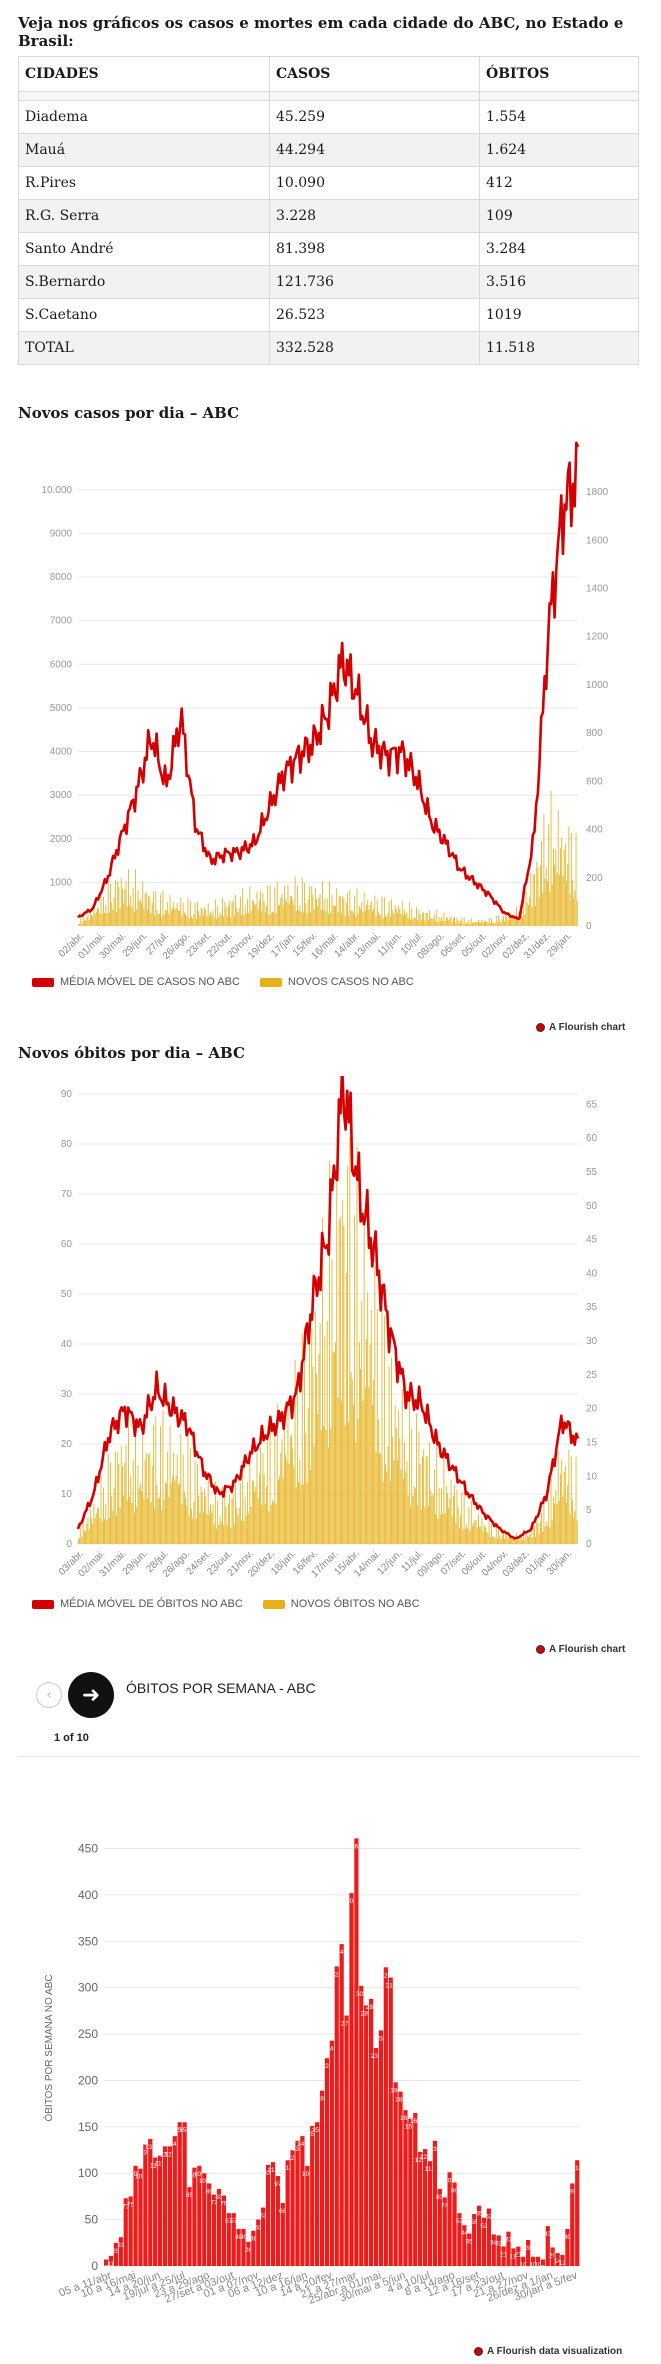 The image size is (661, 2364). Describe the element at coordinates (548, 2351) in the screenshot. I see `flourish-credit-3: A Flourish data visualization` at that location.